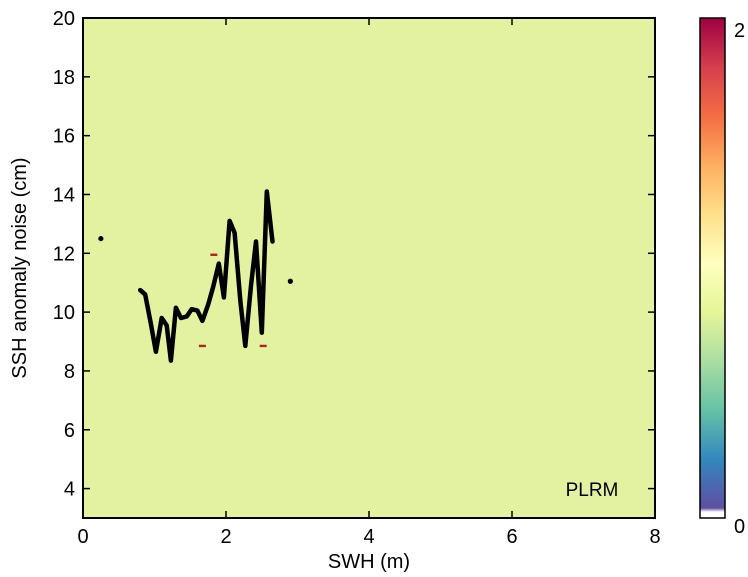 The image size is (748, 577). I want to click on x-tick-label: 6, so click(511, 537).